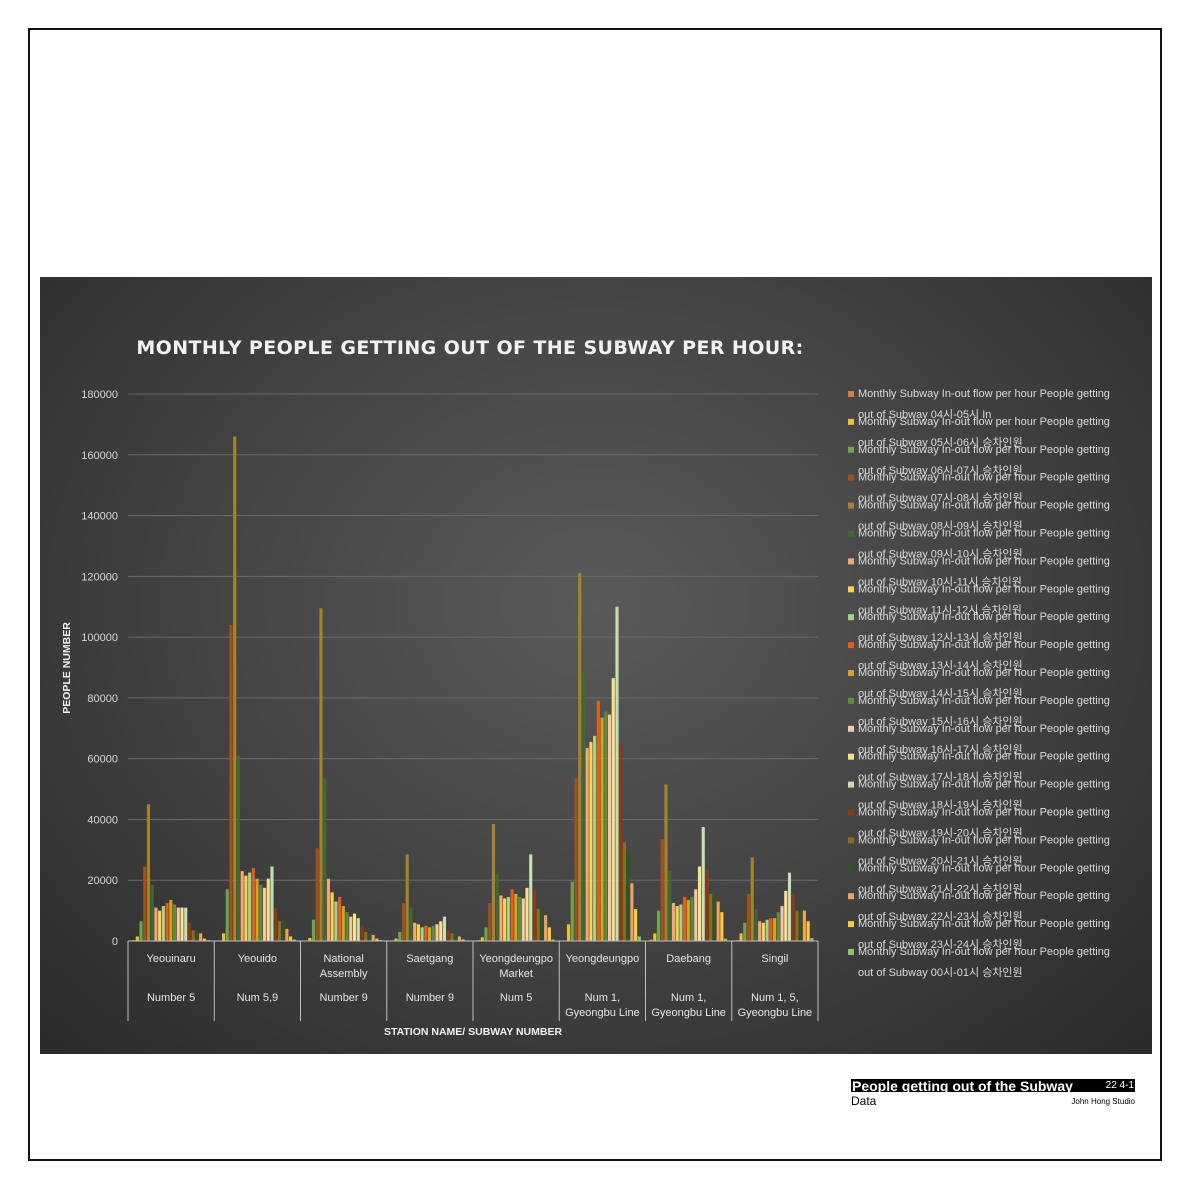 The width and height of the screenshot is (1192, 1191). What do you see at coordinates (67, 668) in the screenshot?
I see `y-axis-title: PEOPLE NUMBER` at bounding box center [67, 668].